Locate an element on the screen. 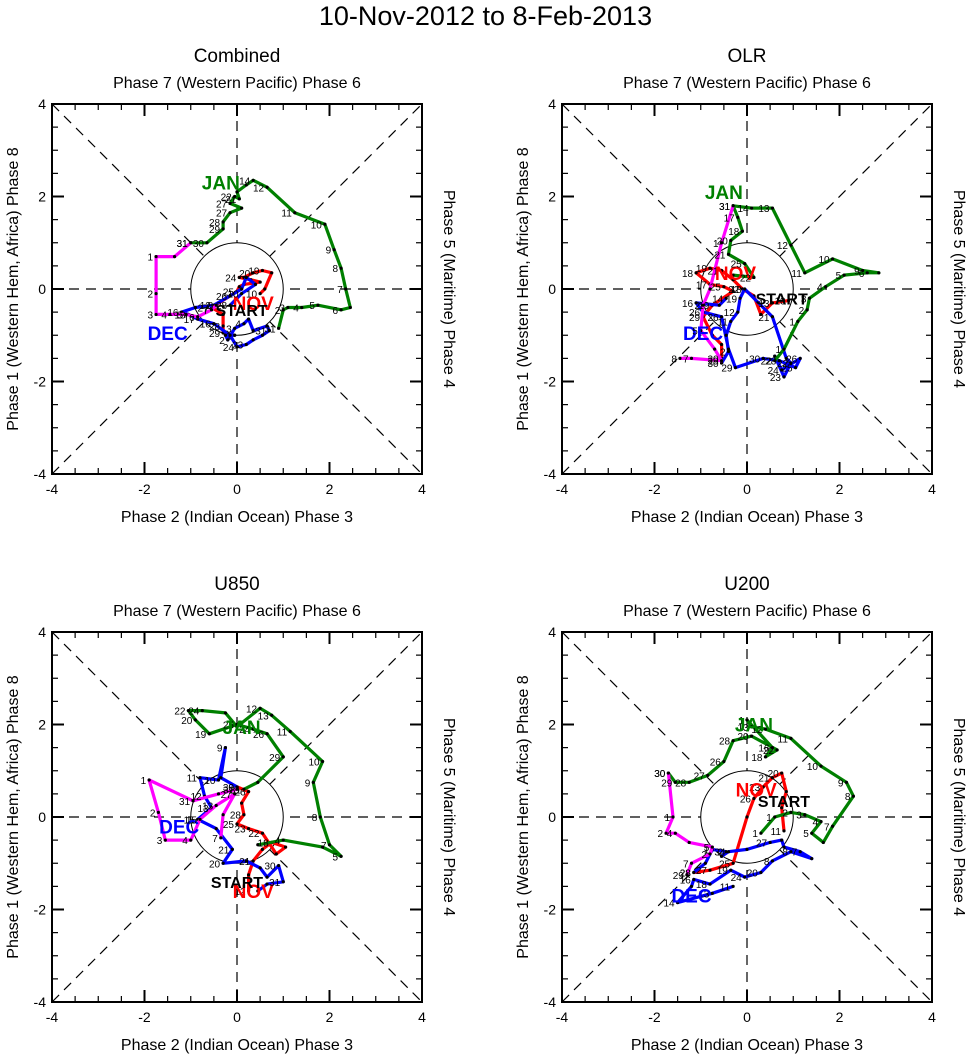 This screenshot has width=971, height=1055. left-axis-label: Phase 1 (Western Hem, Africa) Phase 8 is located at coordinates (13, 816).